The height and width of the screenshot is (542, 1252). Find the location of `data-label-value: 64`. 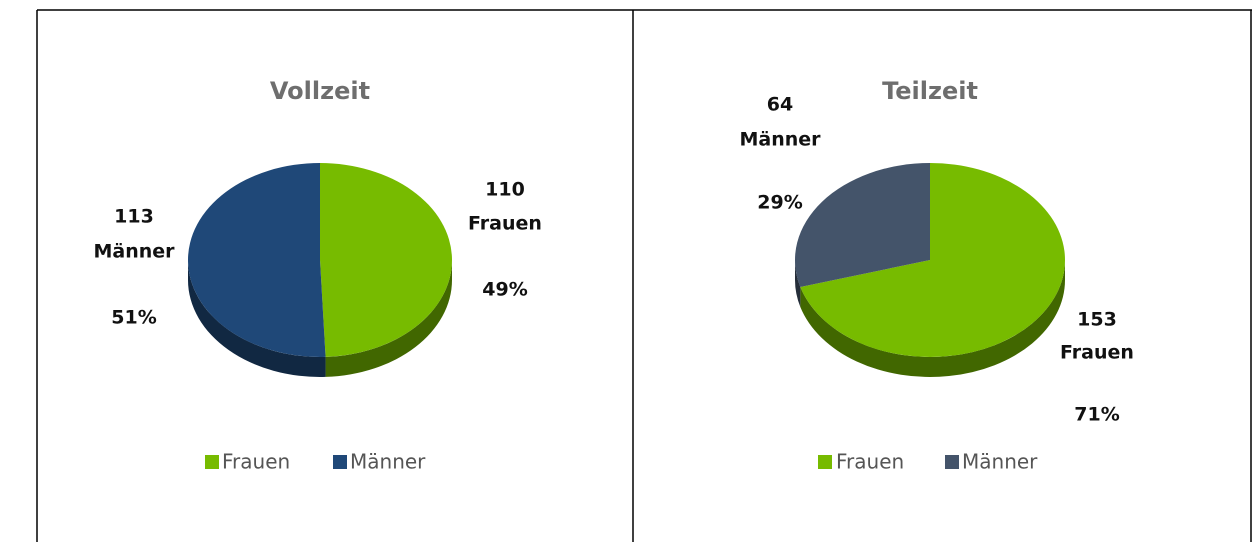

data-label-value: 64 is located at coordinates (780, 105).